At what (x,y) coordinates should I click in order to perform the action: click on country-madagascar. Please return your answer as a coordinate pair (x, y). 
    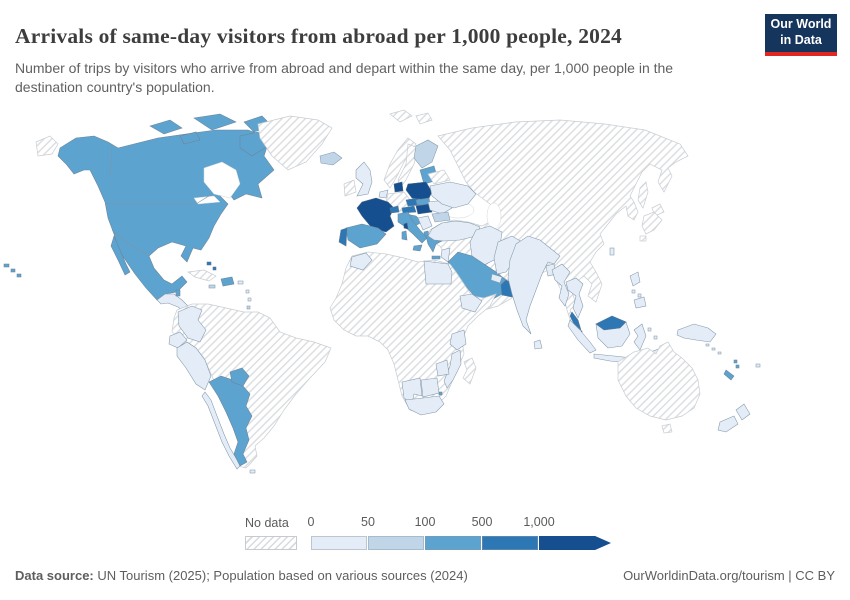
    Looking at the image, I should click on (469, 371).